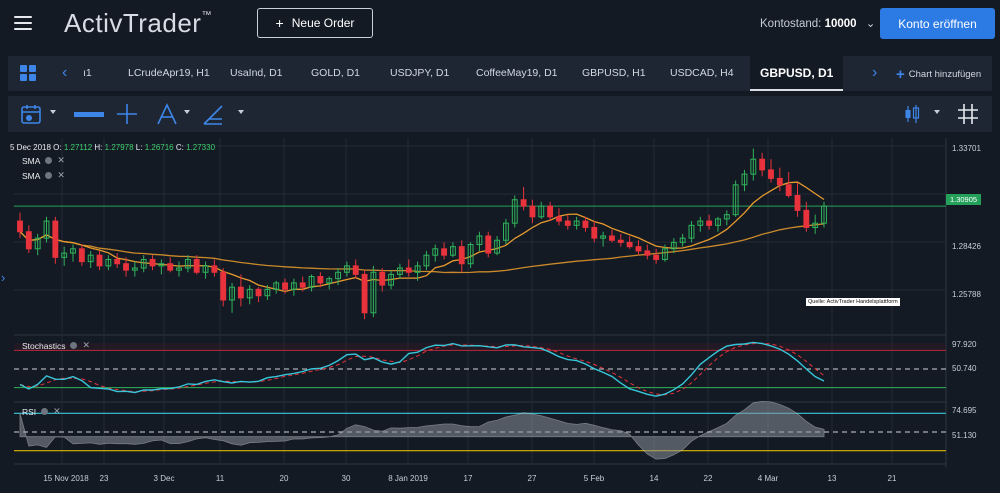 This screenshot has height=493, width=1000. I want to click on tab: GOLD, D1, so click(336, 73).